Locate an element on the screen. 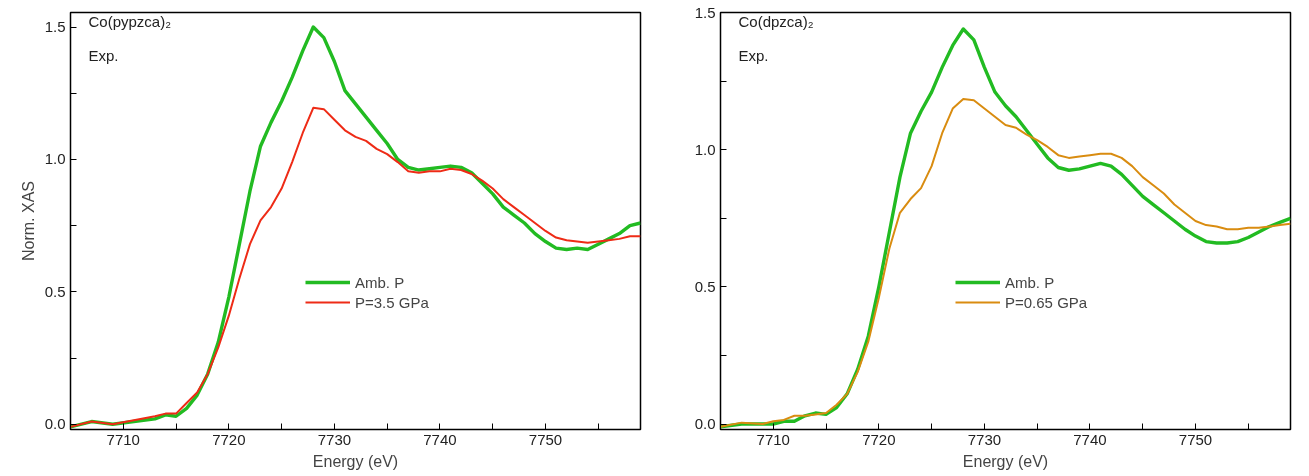 This screenshot has height=476, width=1309. y-axis-title: Norm. XAS is located at coordinates (28, 221).